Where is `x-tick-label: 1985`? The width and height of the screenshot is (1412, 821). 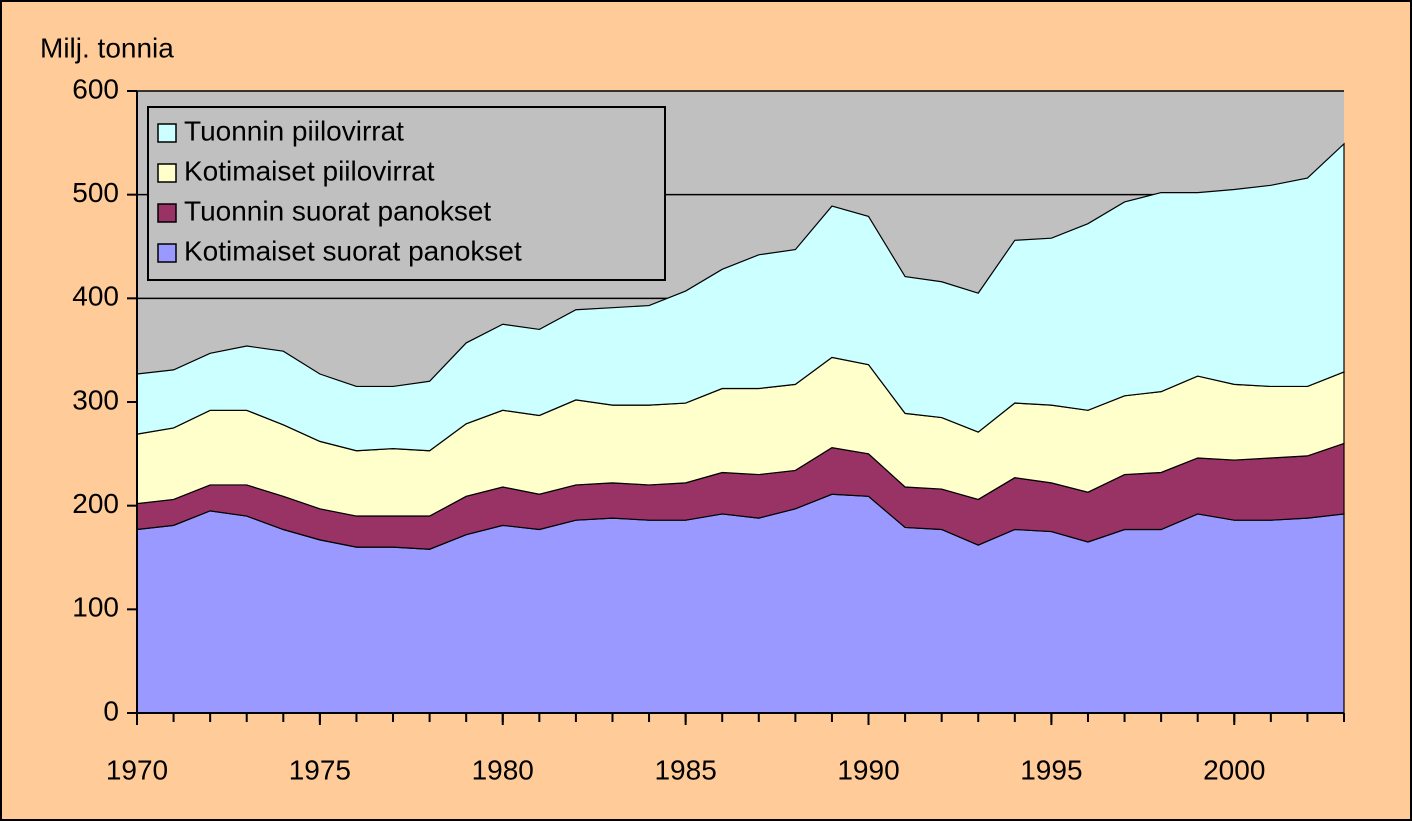 x-tick-label: 1985 is located at coordinates (685, 769).